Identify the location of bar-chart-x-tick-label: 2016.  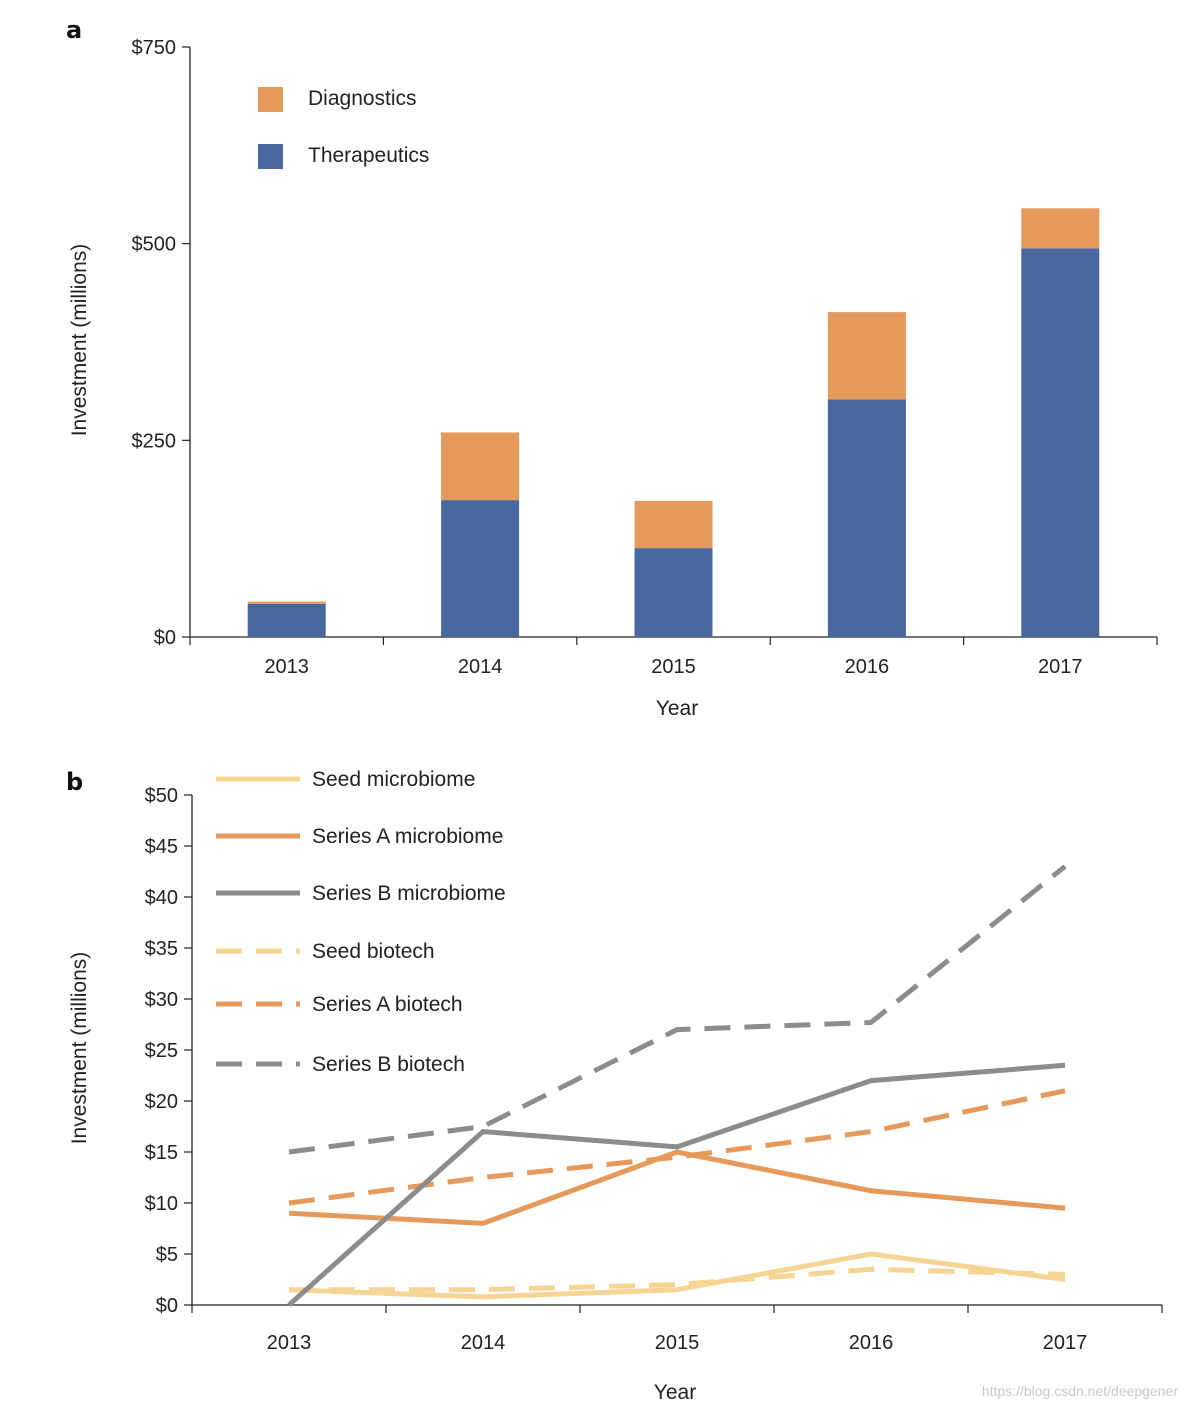
(867, 667).